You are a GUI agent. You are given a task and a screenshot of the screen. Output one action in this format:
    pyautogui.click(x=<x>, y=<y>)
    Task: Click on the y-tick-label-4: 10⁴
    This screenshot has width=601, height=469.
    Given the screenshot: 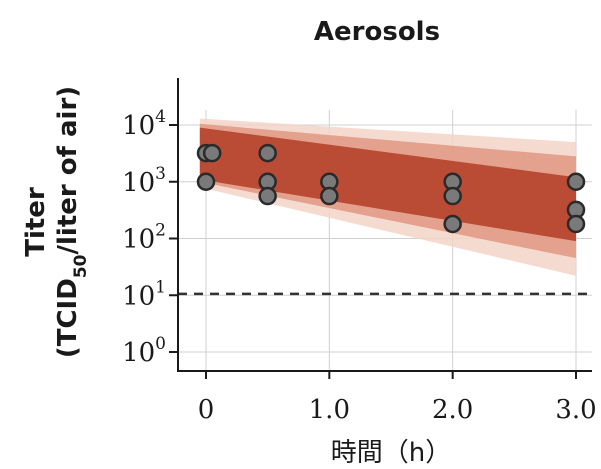 What is the action you would take?
    pyautogui.click(x=144, y=124)
    